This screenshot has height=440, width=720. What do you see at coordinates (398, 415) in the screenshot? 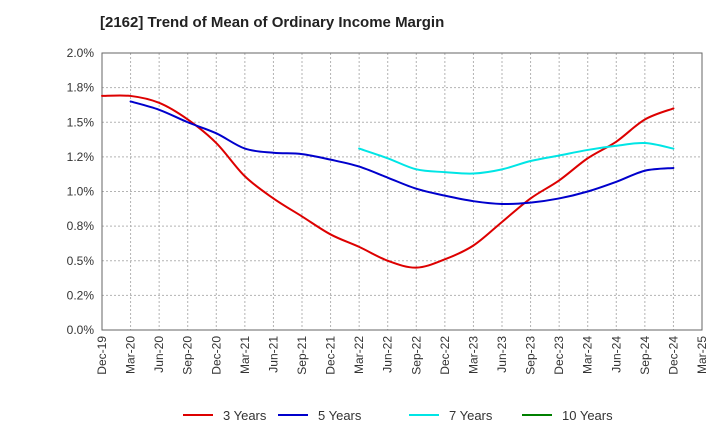
I see `legend: 3 Years 5 Years 7 Years 10 Years` at bounding box center [398, 415].